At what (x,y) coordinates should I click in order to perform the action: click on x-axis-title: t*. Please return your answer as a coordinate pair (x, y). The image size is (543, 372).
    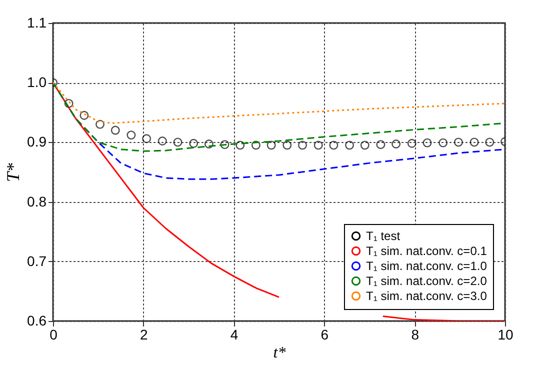
    Looking at the image, I should click on (279, 353).